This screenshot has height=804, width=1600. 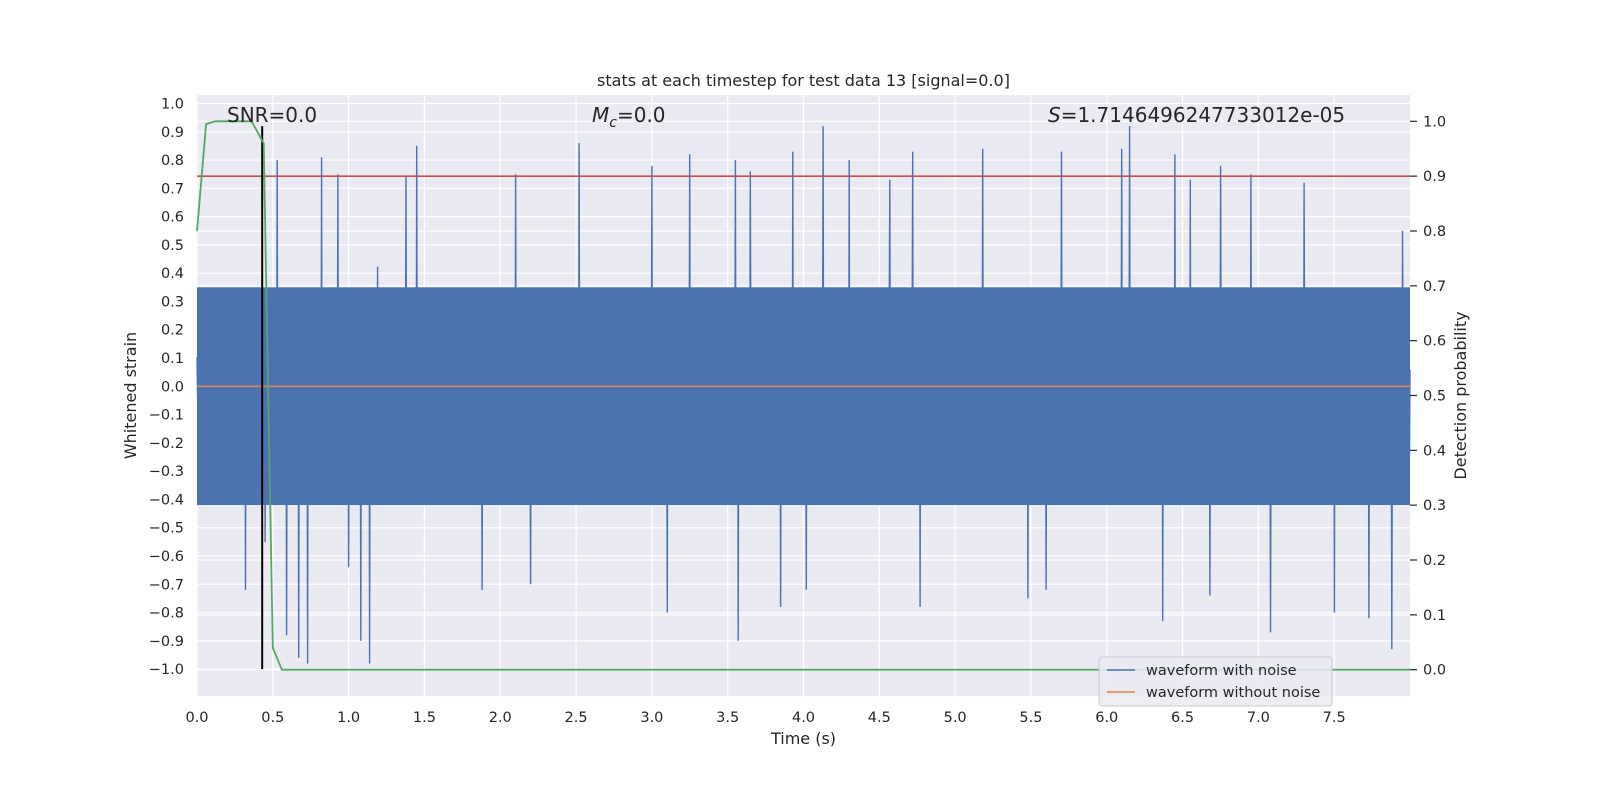 What do you see at coordinates (172, 218) in the screenshot?
I see `y-tick-label: 0.6` at bounding box center [172, 218].